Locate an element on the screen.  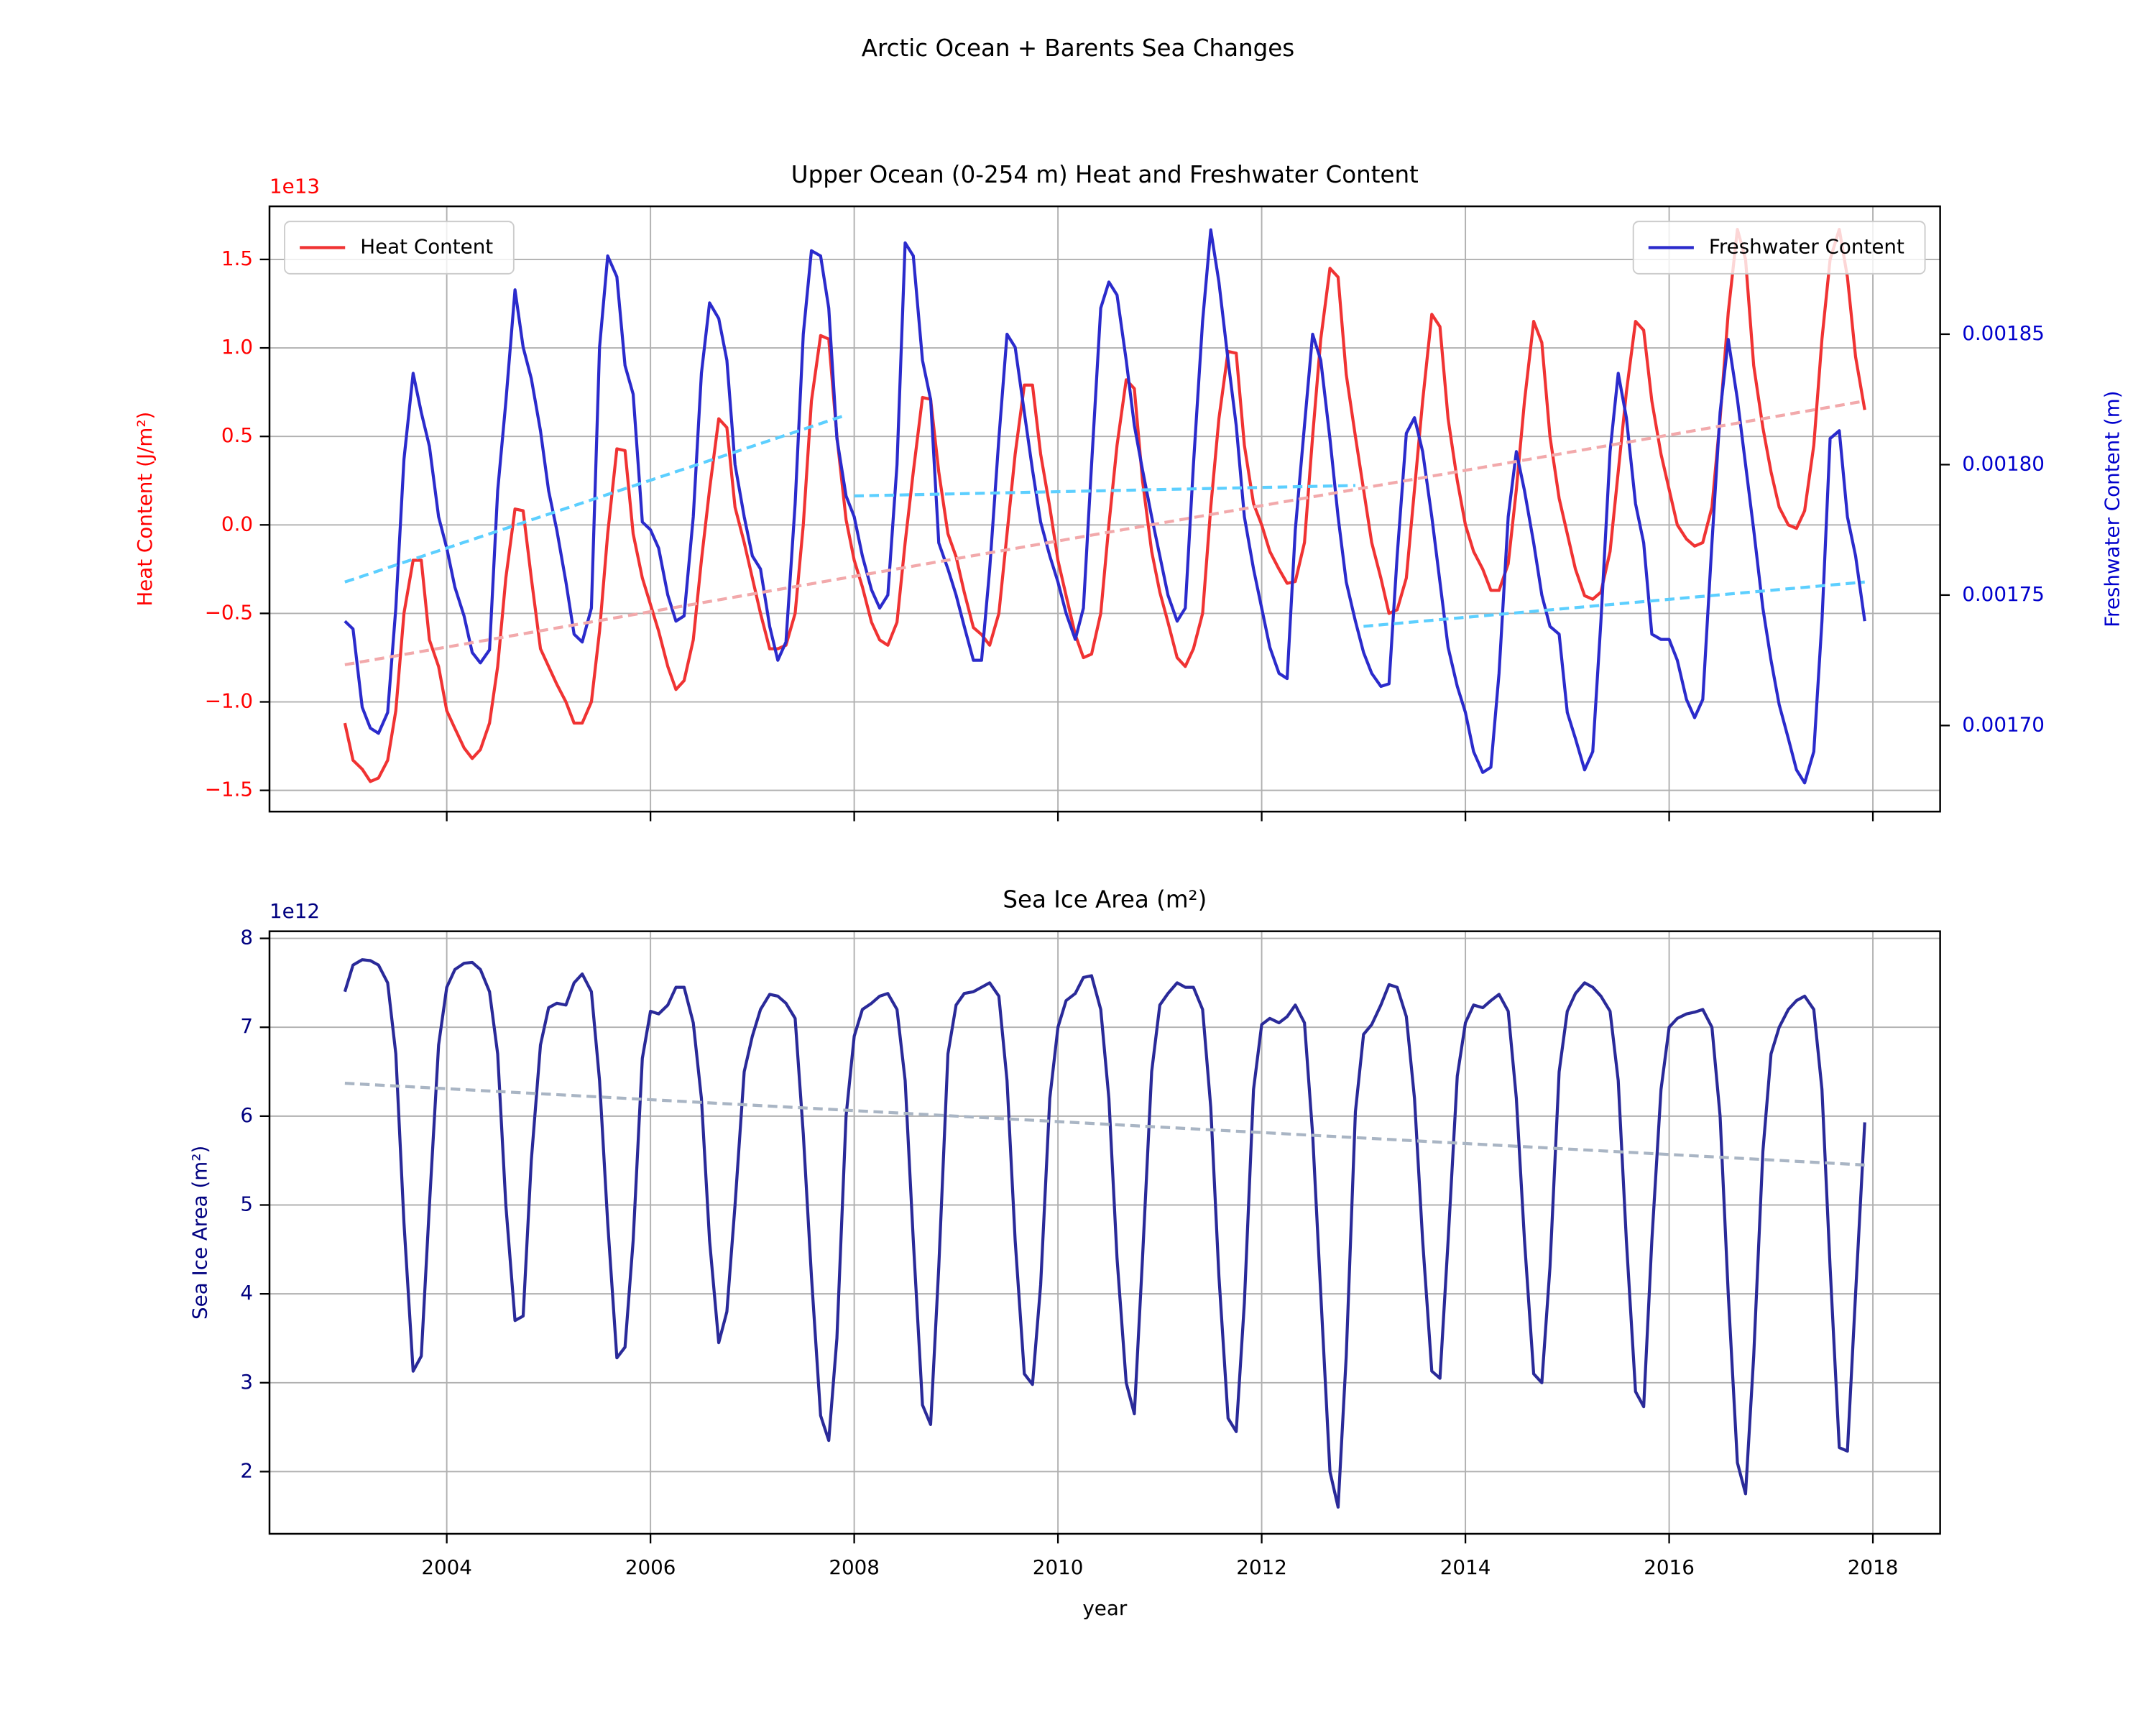
x-tick-label: 2004 is located at coordinates (447, 1567).